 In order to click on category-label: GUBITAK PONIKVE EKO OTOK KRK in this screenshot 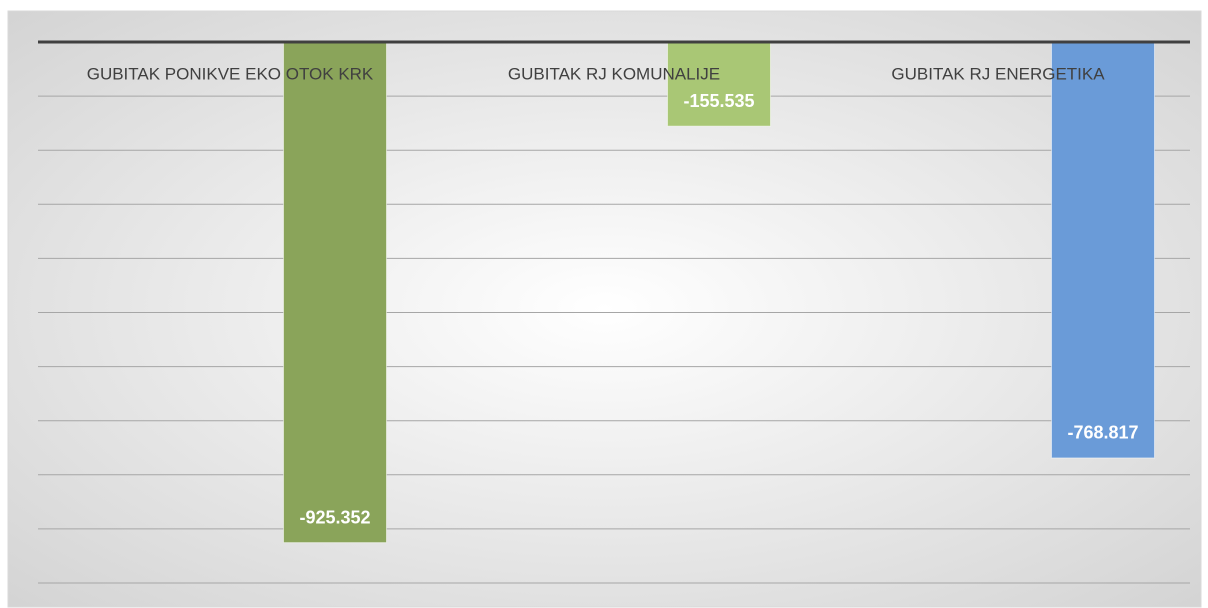, I will do `click(230, 73)`.